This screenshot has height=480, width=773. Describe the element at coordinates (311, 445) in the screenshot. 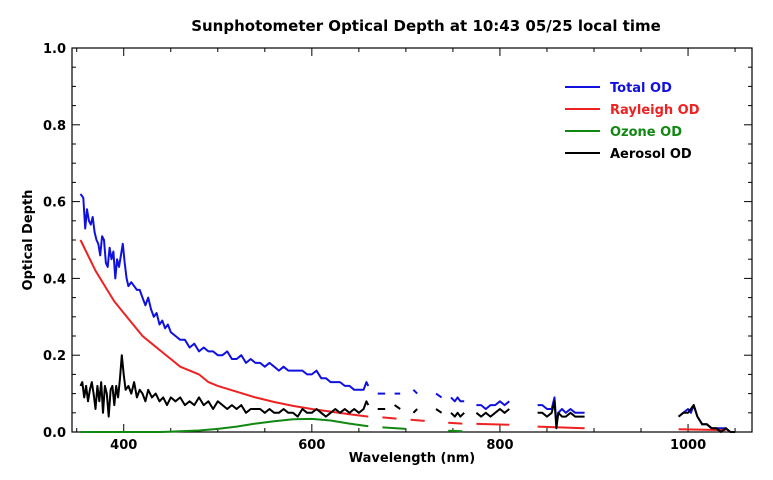

I see `x-tick-label: 600` at that location.